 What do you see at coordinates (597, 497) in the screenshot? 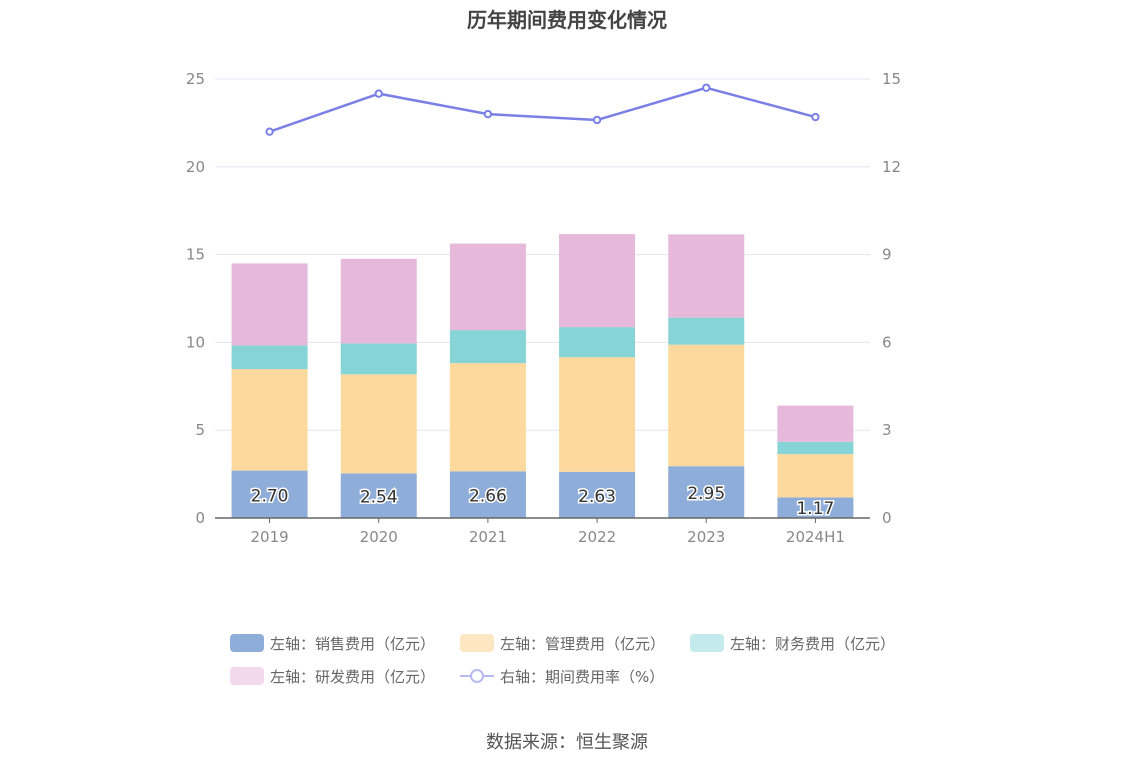
I see `data-label-sales: 2.63` at bounding box center [597, 497].